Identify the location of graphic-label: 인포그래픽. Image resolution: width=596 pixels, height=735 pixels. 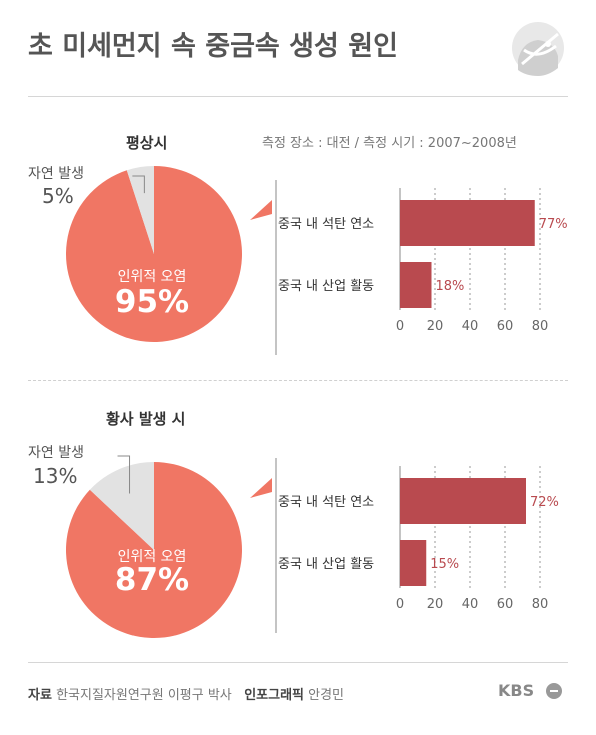
(274, 695).